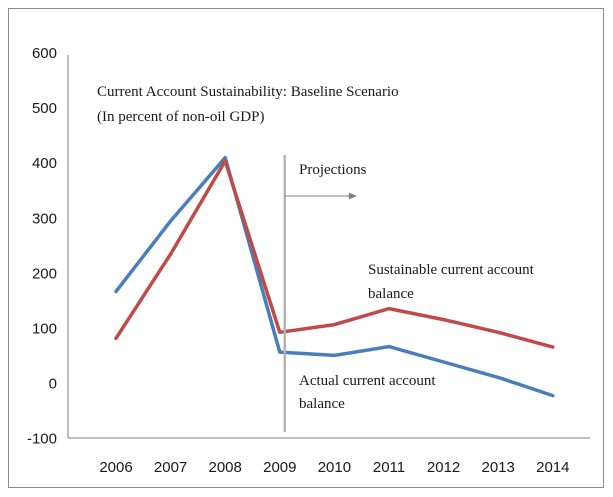 This screenshot has height=497, width=613. What do you see at coordinates (443, 467) in the screenshot?
I see `x-tick-label: 2012` at bounding box center [443, 467].